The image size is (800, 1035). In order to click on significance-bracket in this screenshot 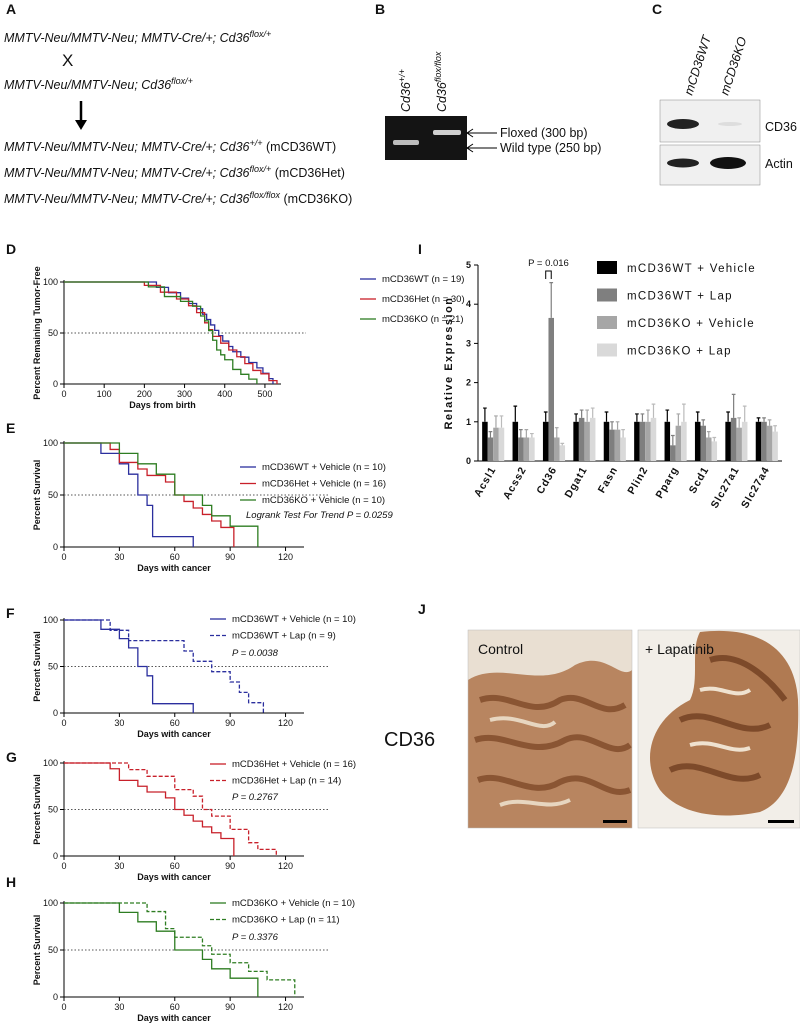, I will do `click(548, 274)`.